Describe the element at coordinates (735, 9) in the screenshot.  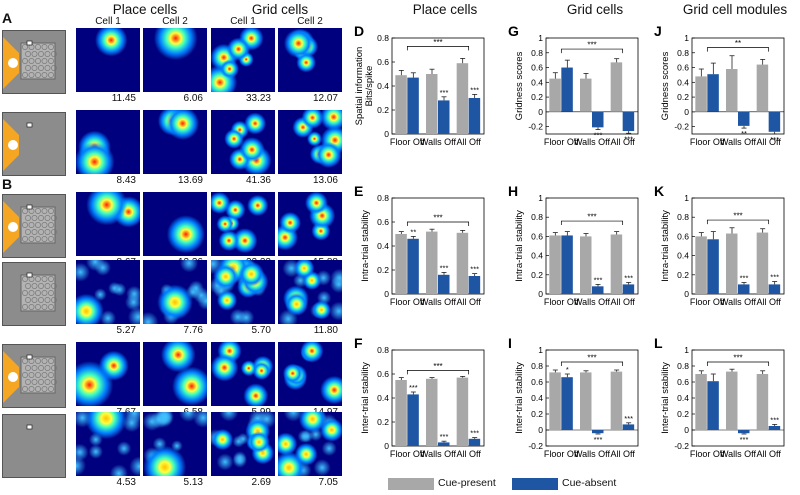
I see `header-grid-cell-modules: Grid cell modules` at that location.